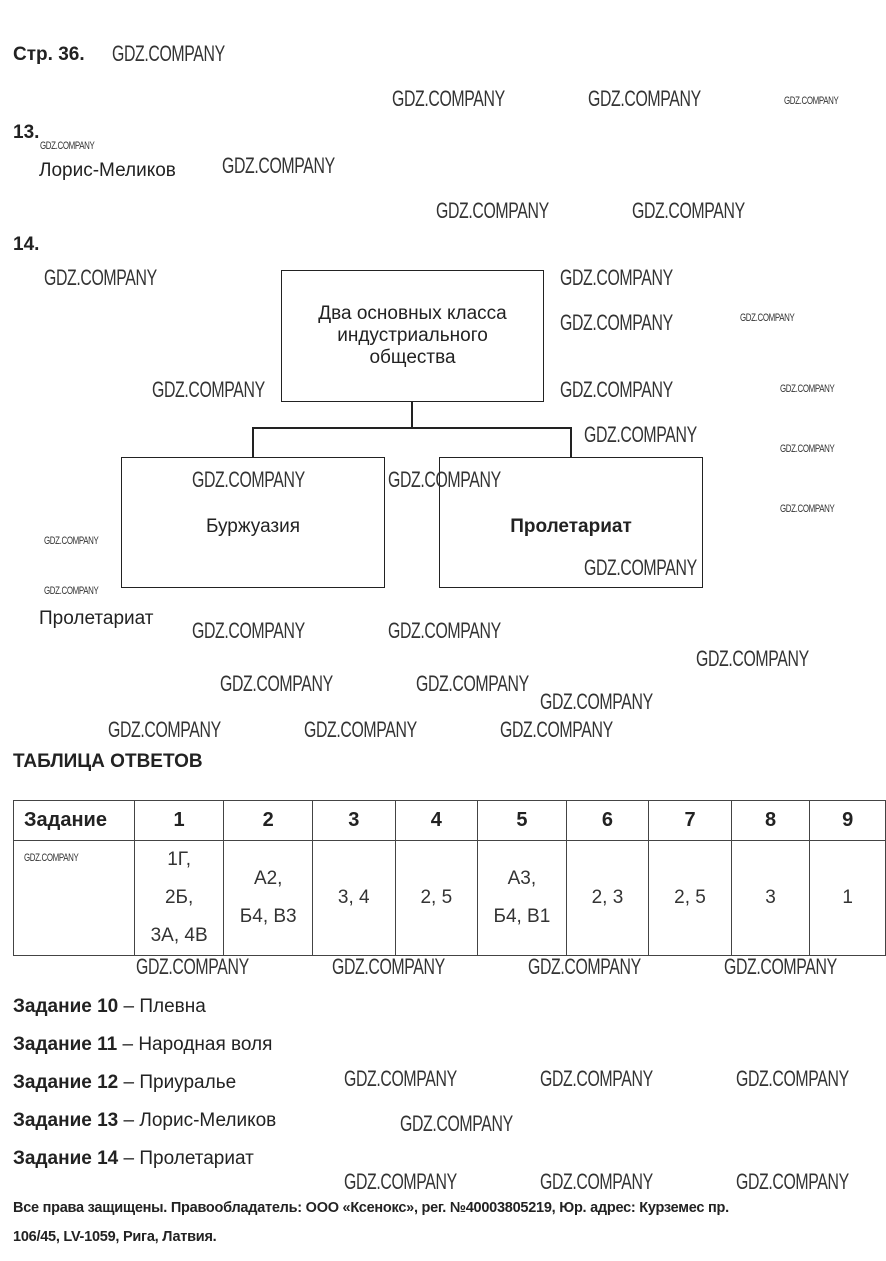 The image size is (886, 1261). Describe the element at coordinates (690, 820) in the screenshot. I see `table-header-cell: 7` at that location.